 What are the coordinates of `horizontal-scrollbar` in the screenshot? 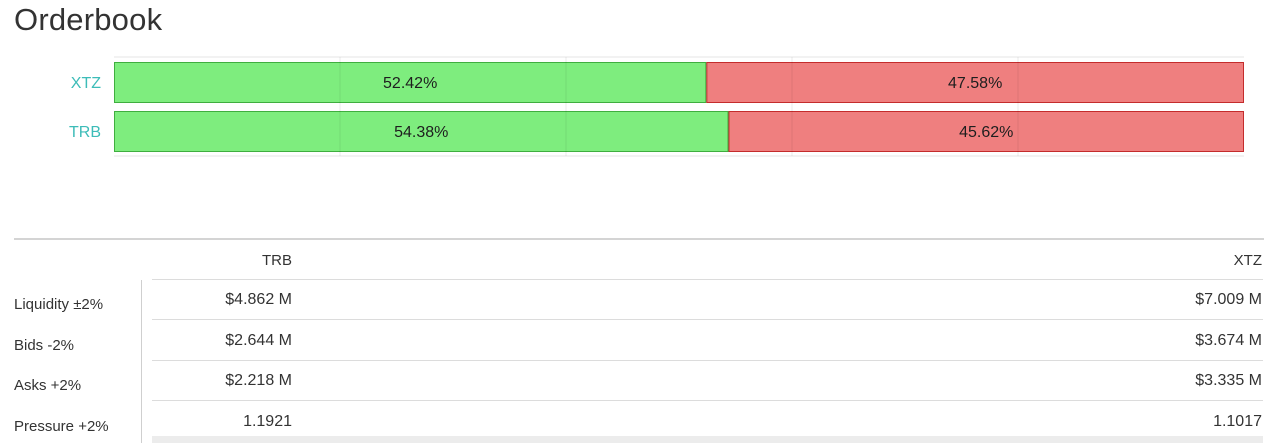 It's located at (707, 439).